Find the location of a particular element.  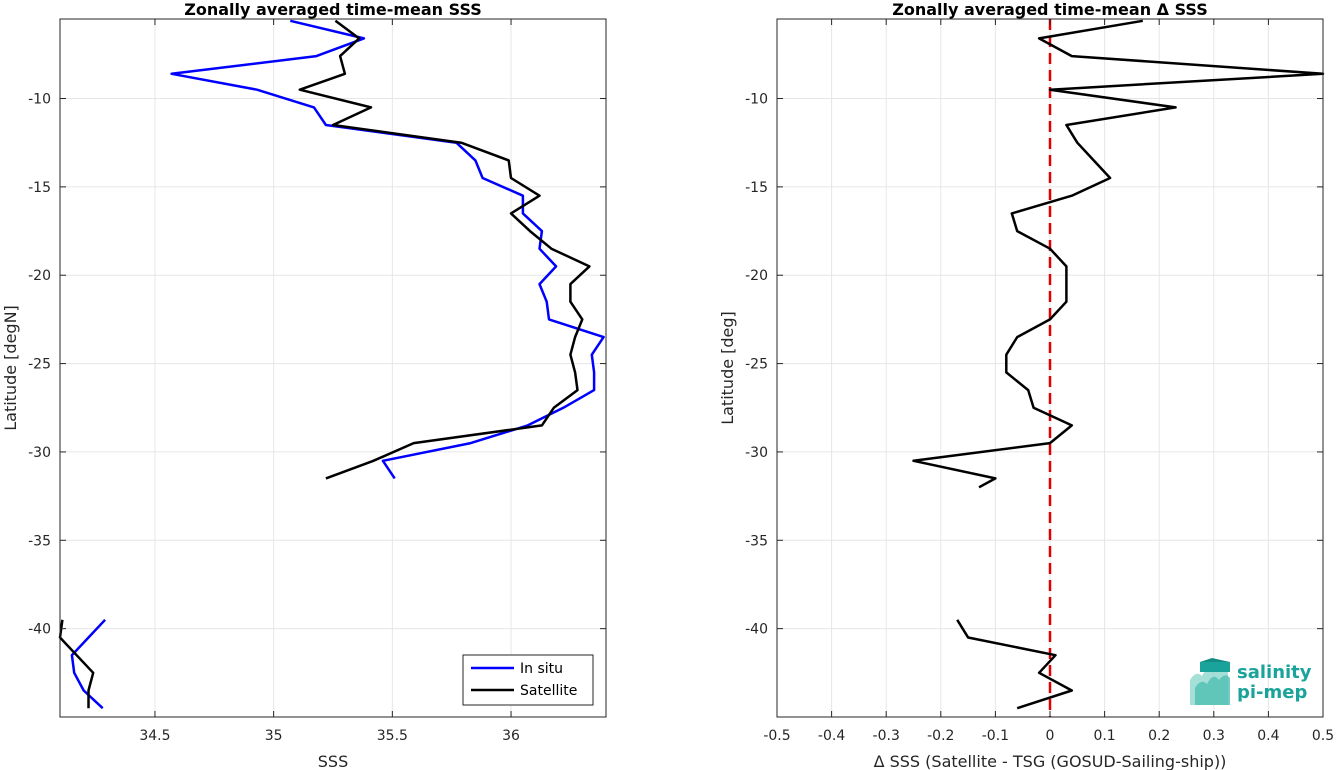

logo-text-salinity: salinity is located at coordinates (1274, 672).